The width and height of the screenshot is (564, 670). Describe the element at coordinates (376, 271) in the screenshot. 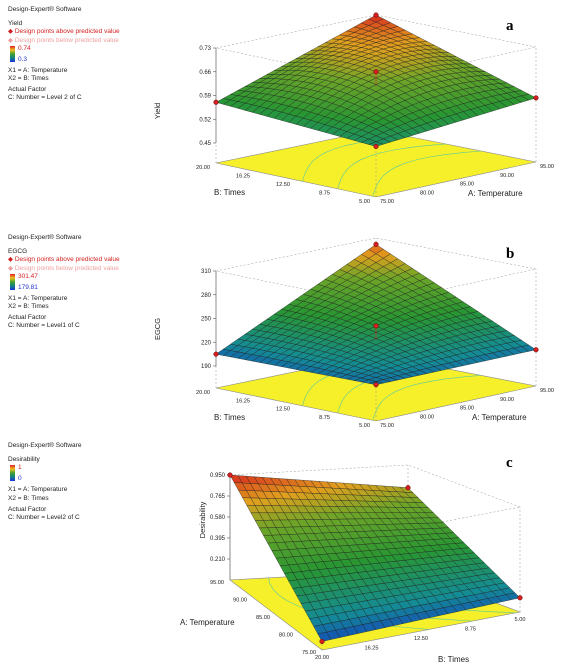

I see `box-top-outline` at that location.